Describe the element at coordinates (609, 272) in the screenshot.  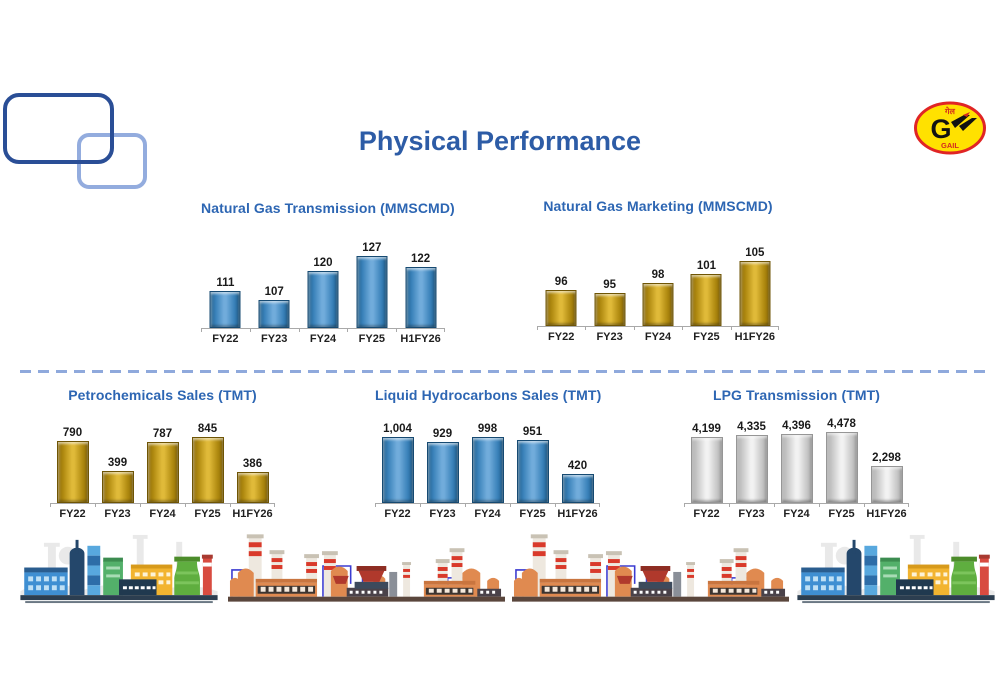
I see `bar-column: 95` at that location.